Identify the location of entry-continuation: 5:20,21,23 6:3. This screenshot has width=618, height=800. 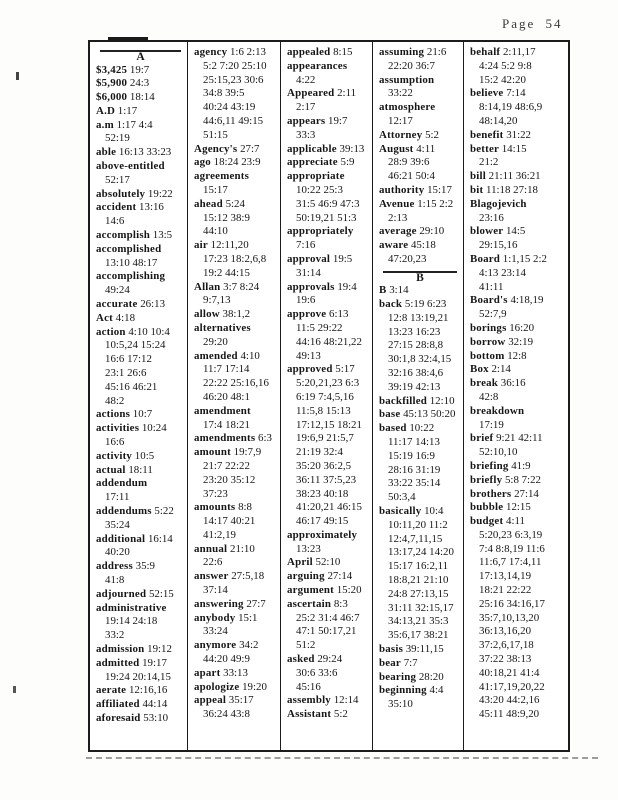
(328, 383).